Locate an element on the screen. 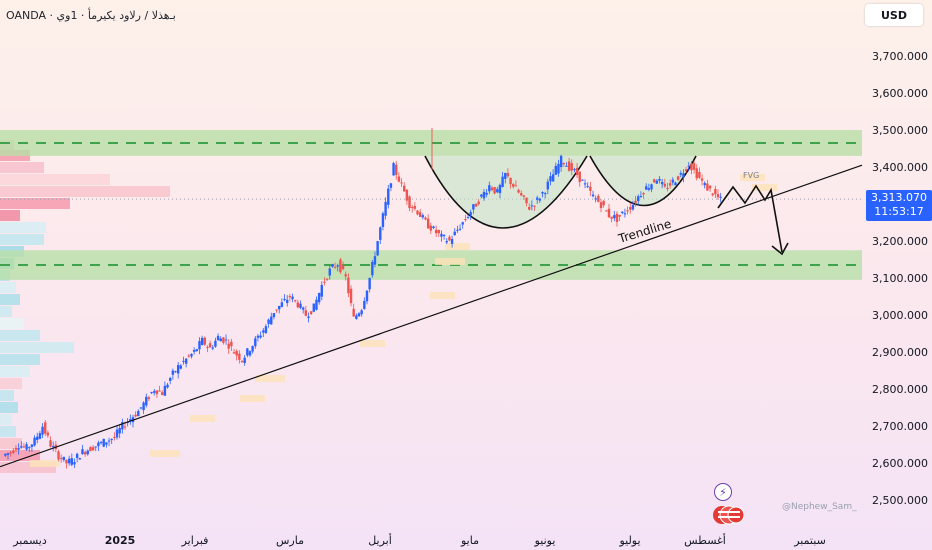 The image size is (932, 550). x-tick-label: أغسطس is located at coordinates (705, 540).